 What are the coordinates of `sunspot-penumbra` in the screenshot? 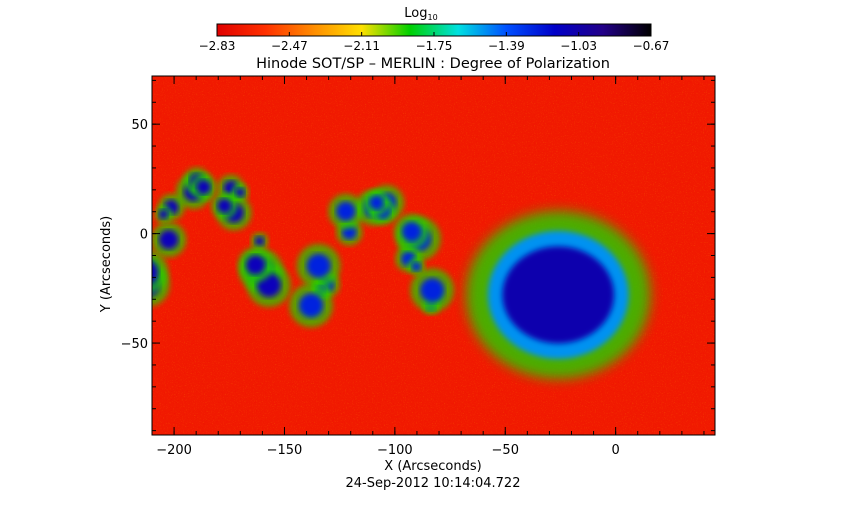 It's located at (558, 295).